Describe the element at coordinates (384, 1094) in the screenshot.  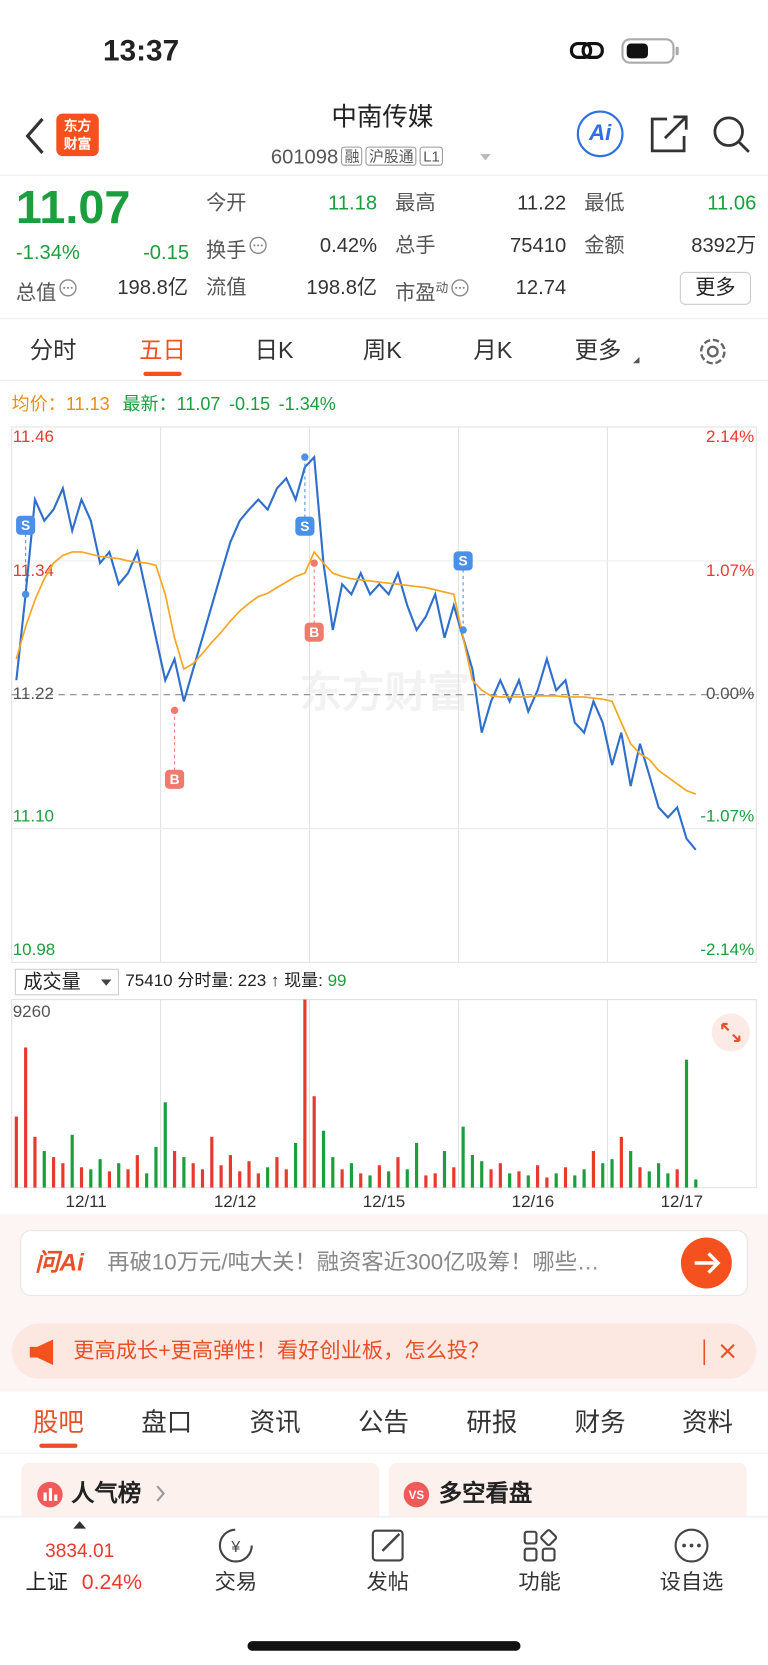
I see `volume-frame` at that location.